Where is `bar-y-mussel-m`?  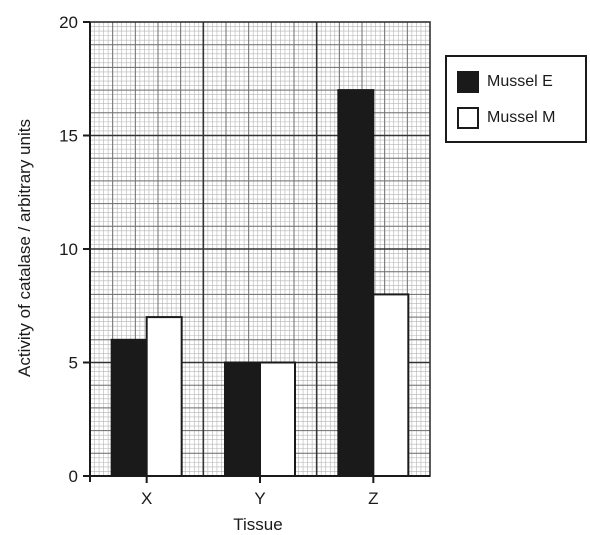
bar-y-mussel-m is located at coordinates (277, 419).